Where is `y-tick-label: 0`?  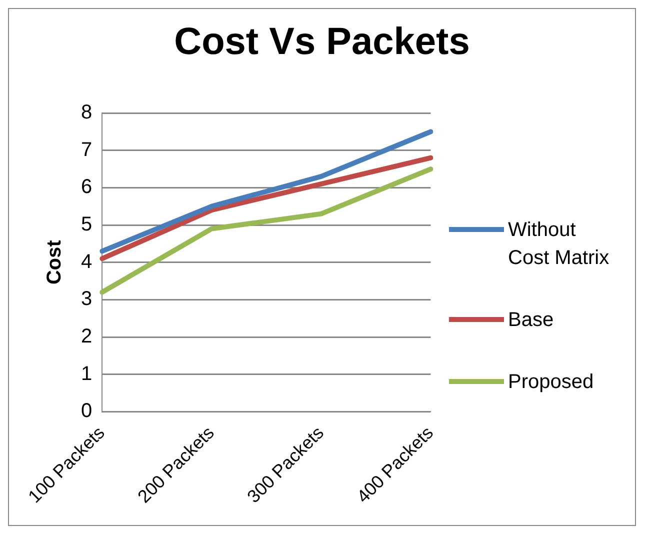
y-tick-label: 0 is located at coordinates (86, 411).